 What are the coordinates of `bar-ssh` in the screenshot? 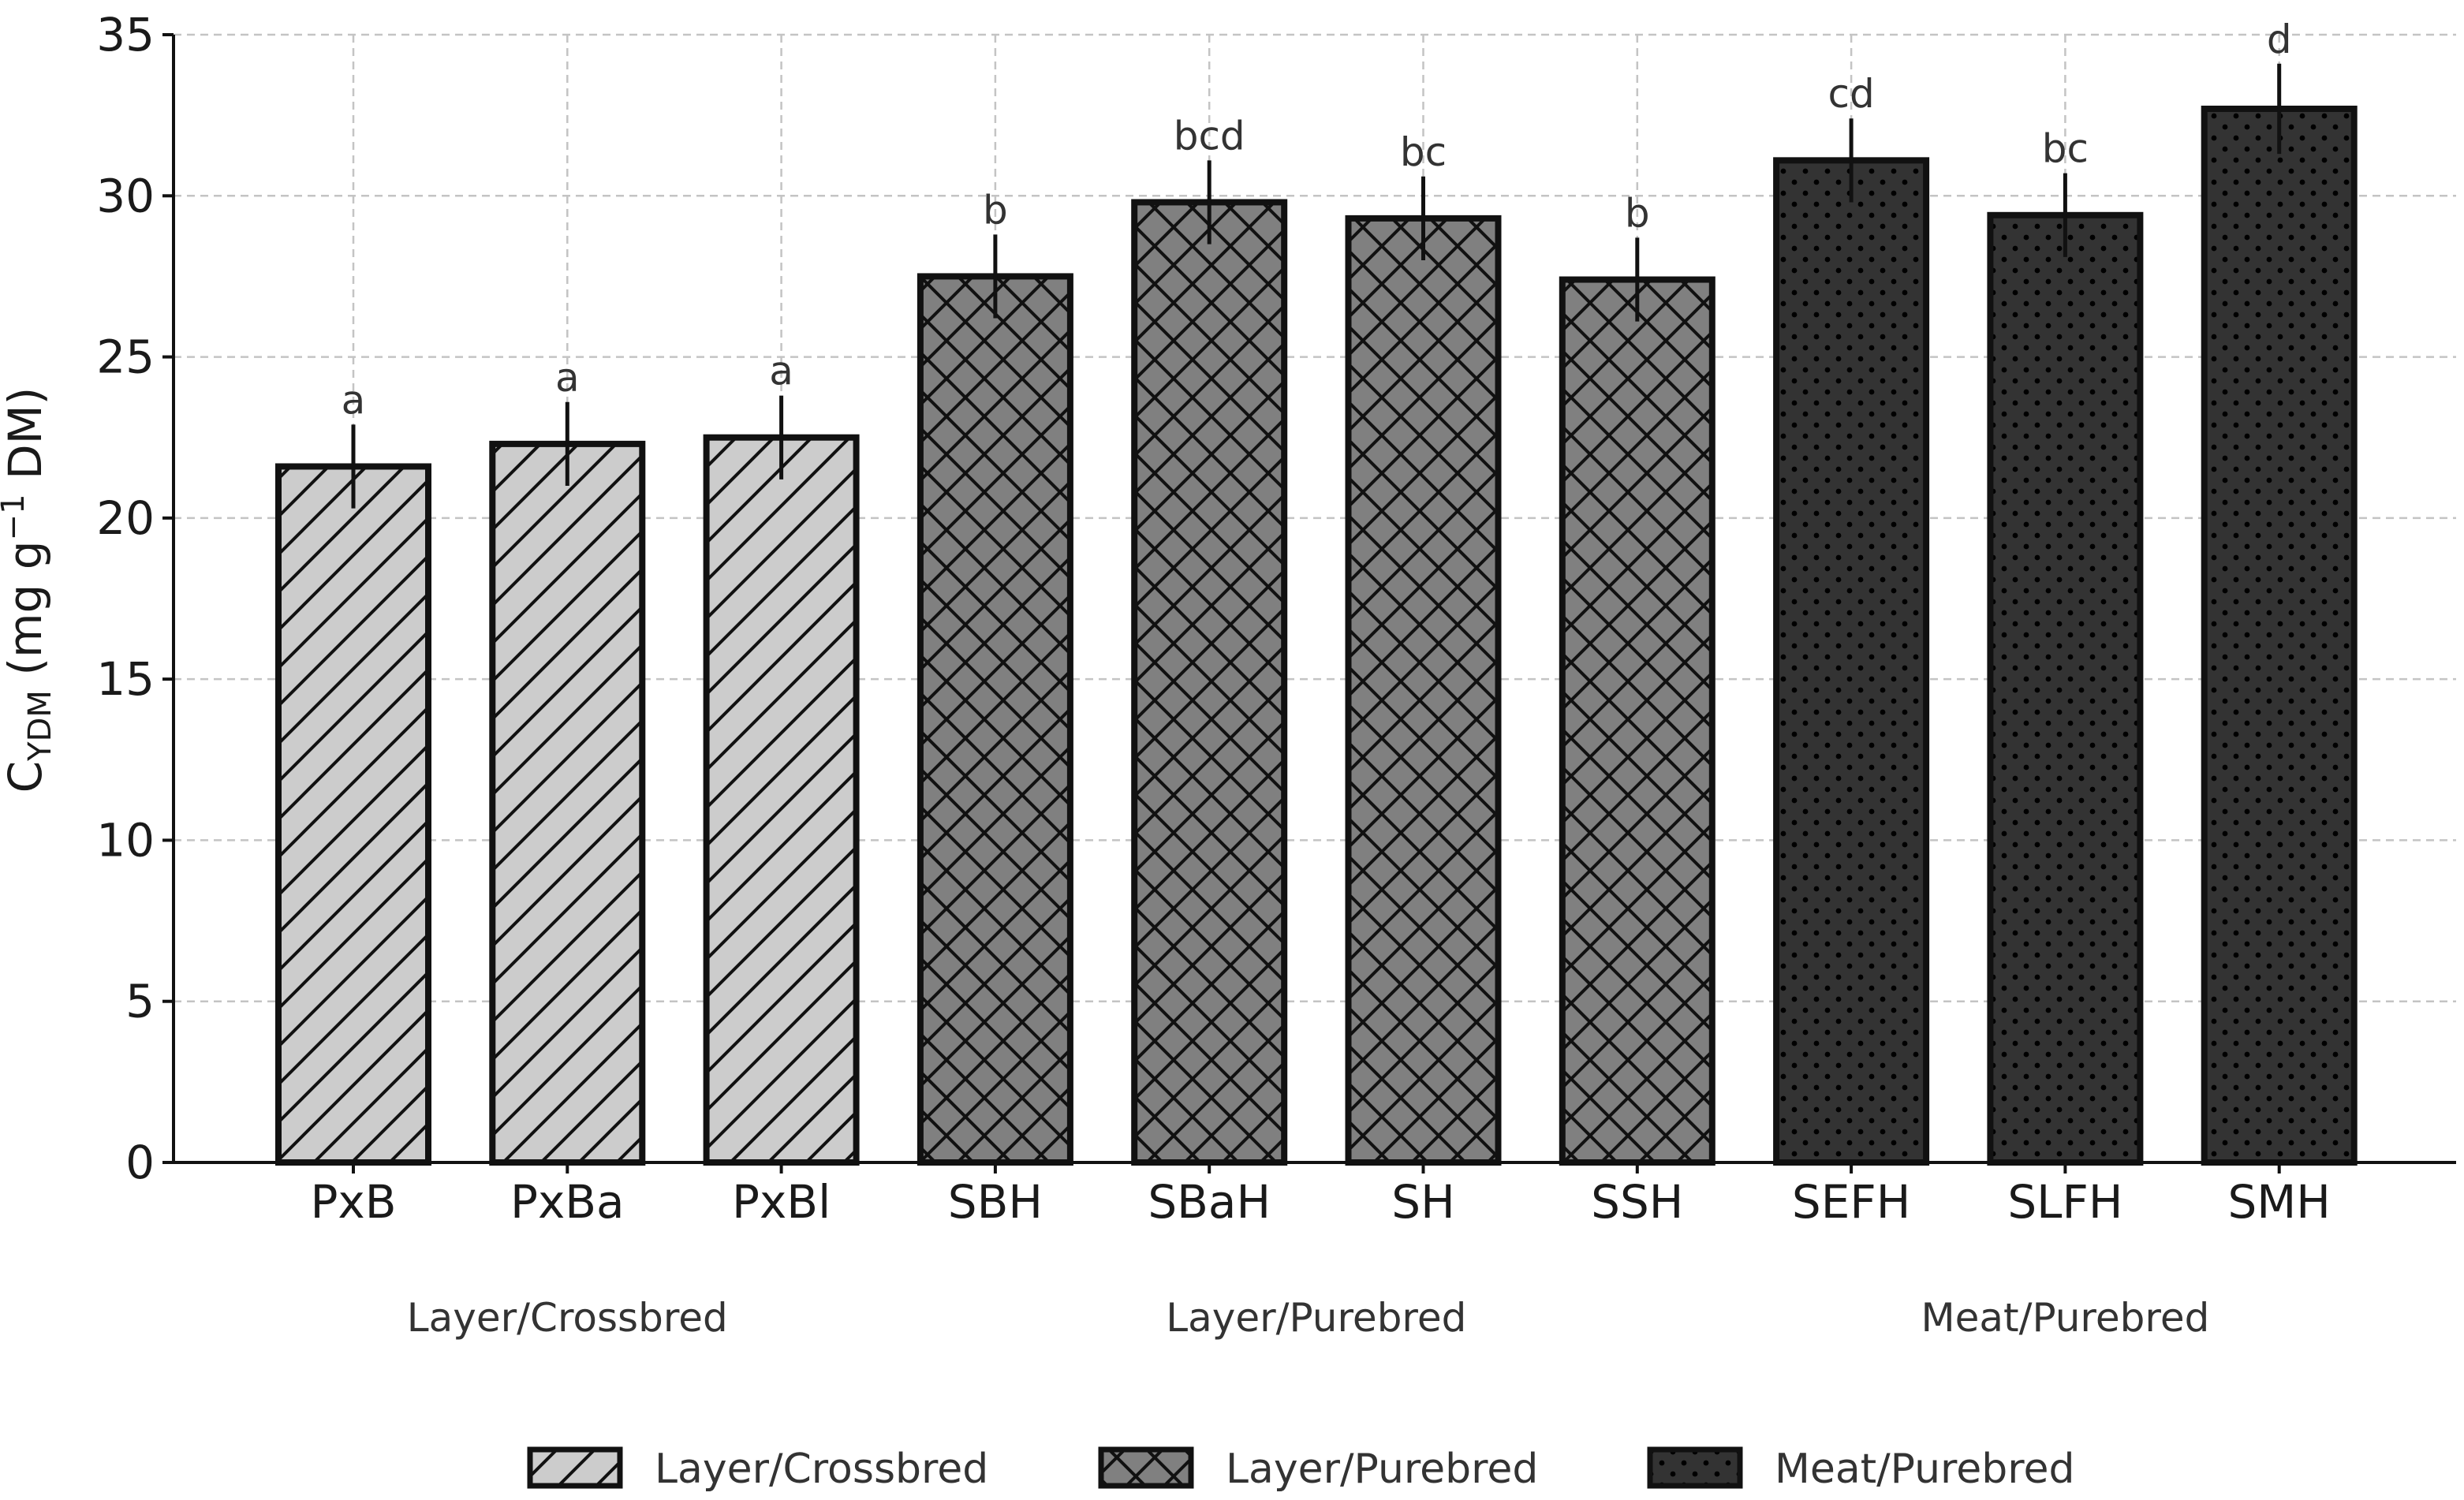 It's located at (1637, 721).